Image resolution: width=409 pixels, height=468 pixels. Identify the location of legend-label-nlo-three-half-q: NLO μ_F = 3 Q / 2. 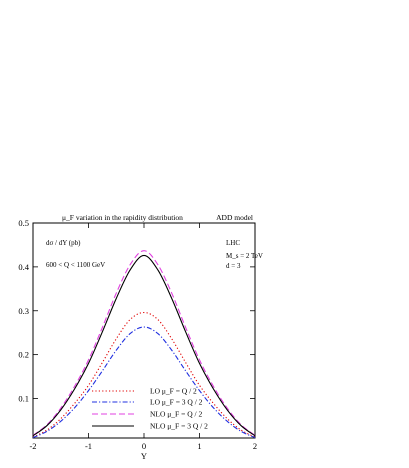
(179, 426).